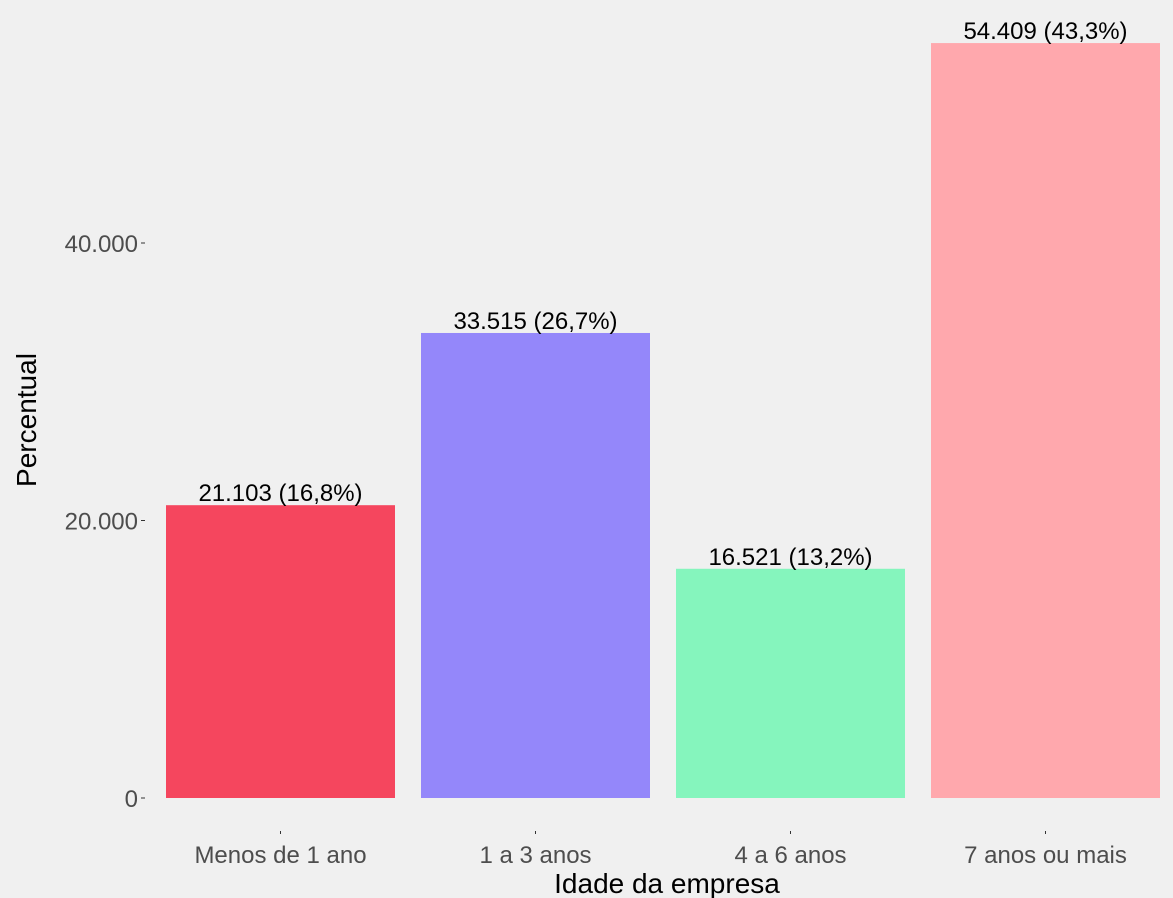 This screenshot has height=898, width=1173. What do you see at coordinates (280, 651) in the screenshot?
I see `bar-menos-de-1-ano` at bounding box center [280, 651].